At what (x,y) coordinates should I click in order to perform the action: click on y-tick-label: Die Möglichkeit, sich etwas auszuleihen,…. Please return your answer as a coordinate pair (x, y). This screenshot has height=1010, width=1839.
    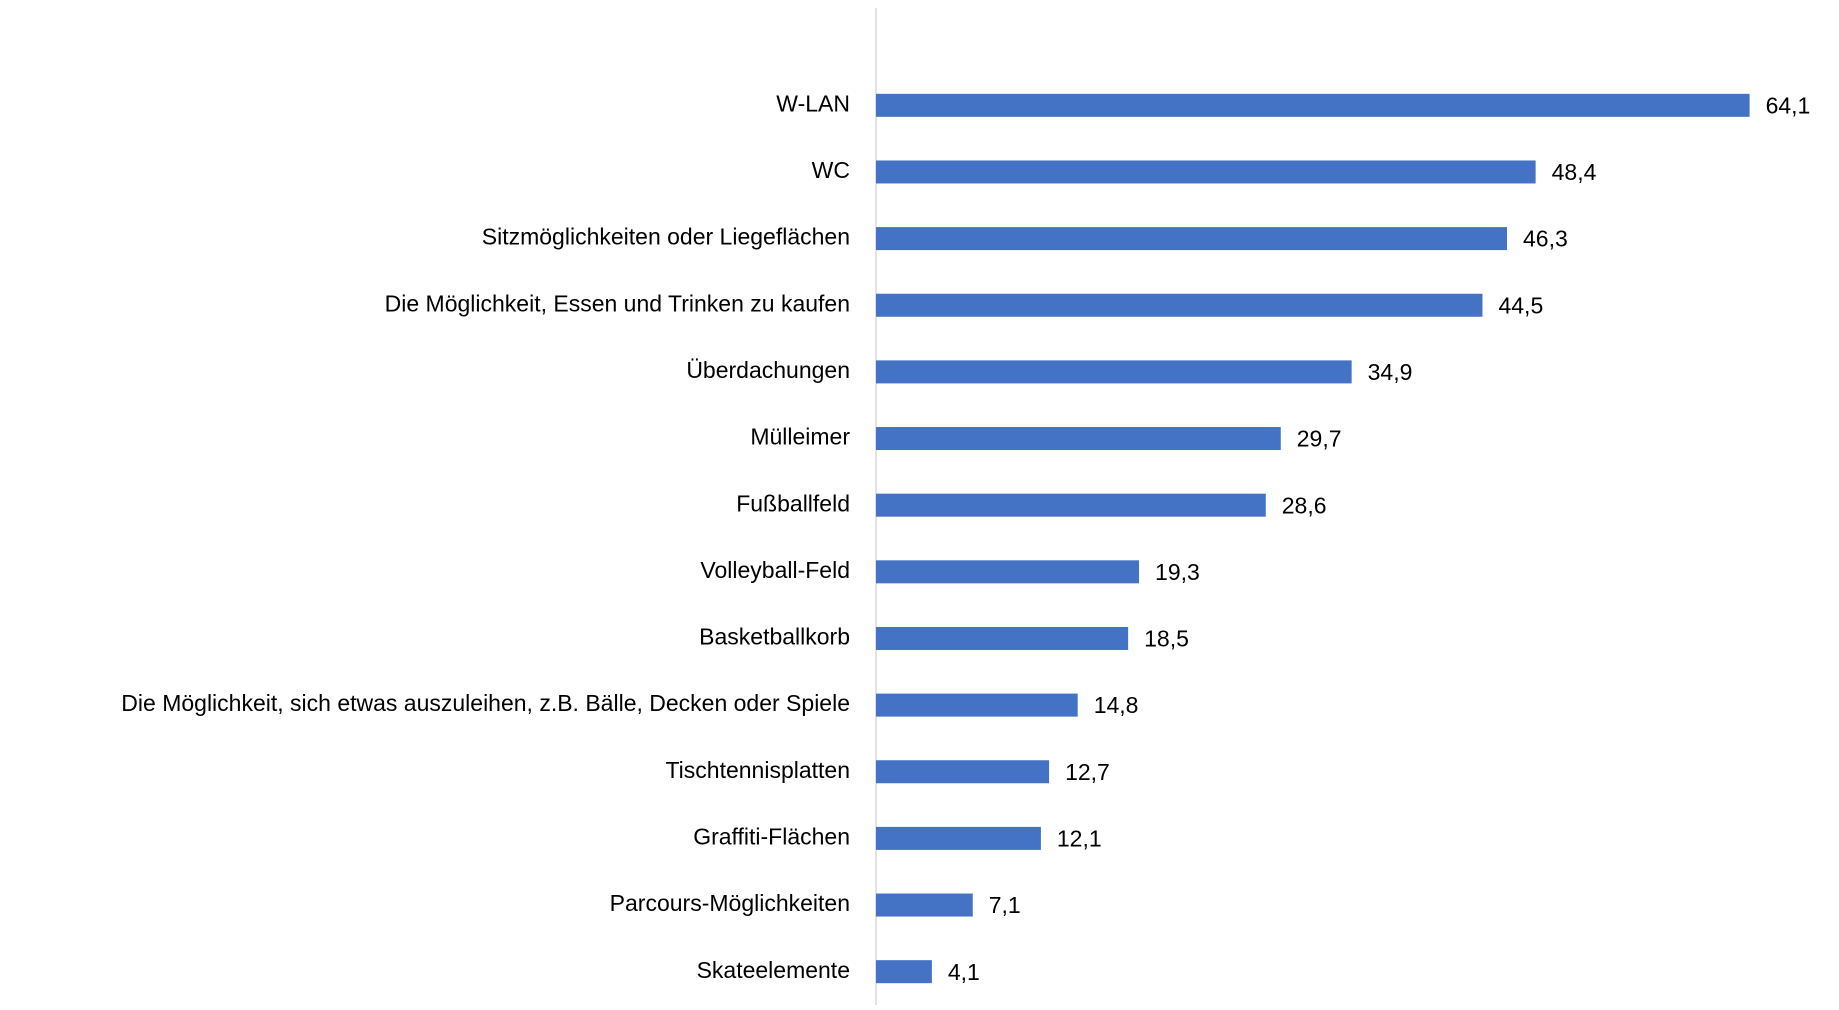
    Looking at the image, I should click on (485, 703).